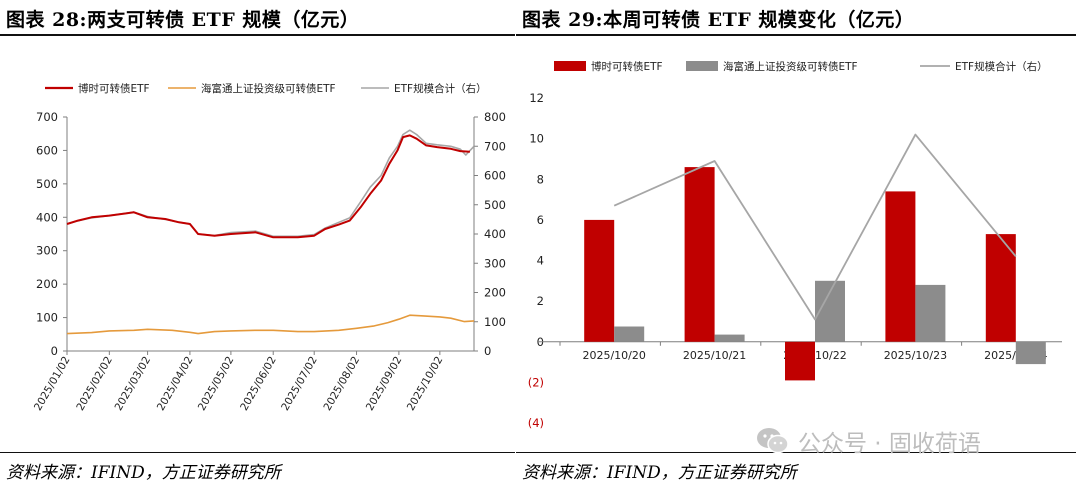  What do you see at coordinates (718, 20) in the screenshot?
I see `right-figure-title: 图表 29:本周可转债 ETF 规模变化（亿元）` at bounding box center [718, 20].